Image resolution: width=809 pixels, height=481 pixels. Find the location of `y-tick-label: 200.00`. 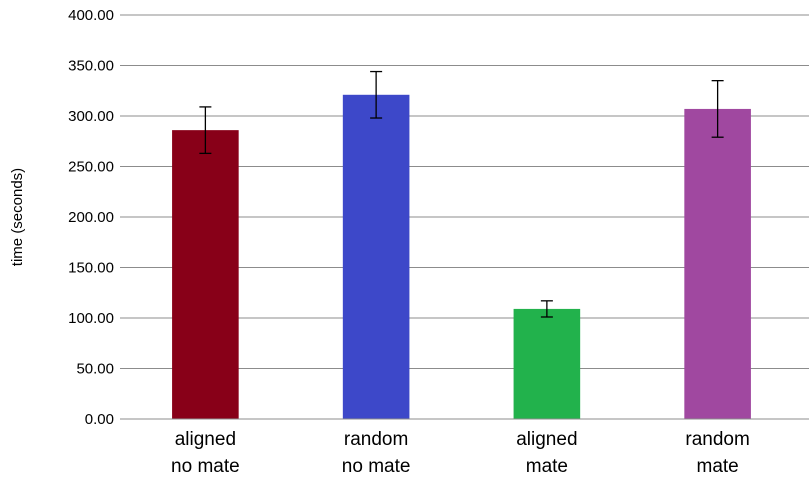

y-tick-label: 200.00 is located at coordinates (91, 217).